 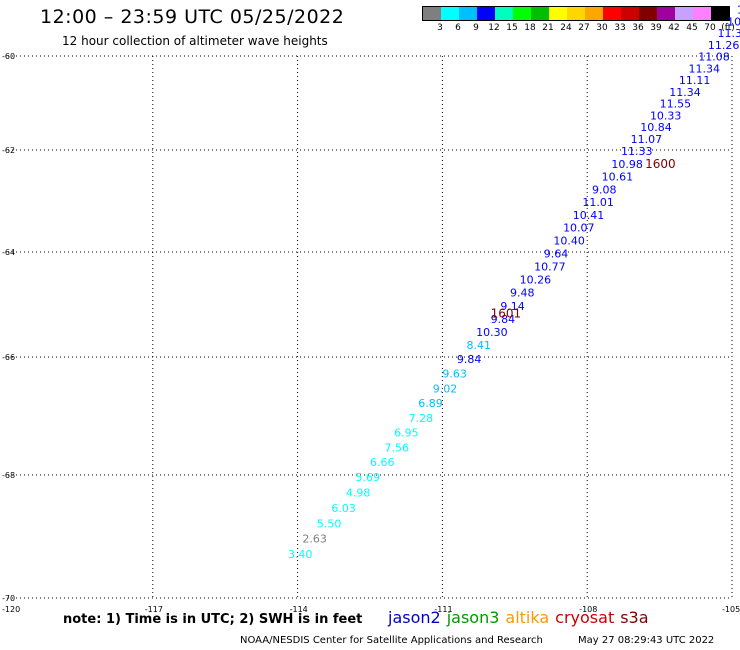 What do you see at coordinates (692, 28) in the screenshot?
I see `colorbar-label: 45` at bounding box center [692, 28].